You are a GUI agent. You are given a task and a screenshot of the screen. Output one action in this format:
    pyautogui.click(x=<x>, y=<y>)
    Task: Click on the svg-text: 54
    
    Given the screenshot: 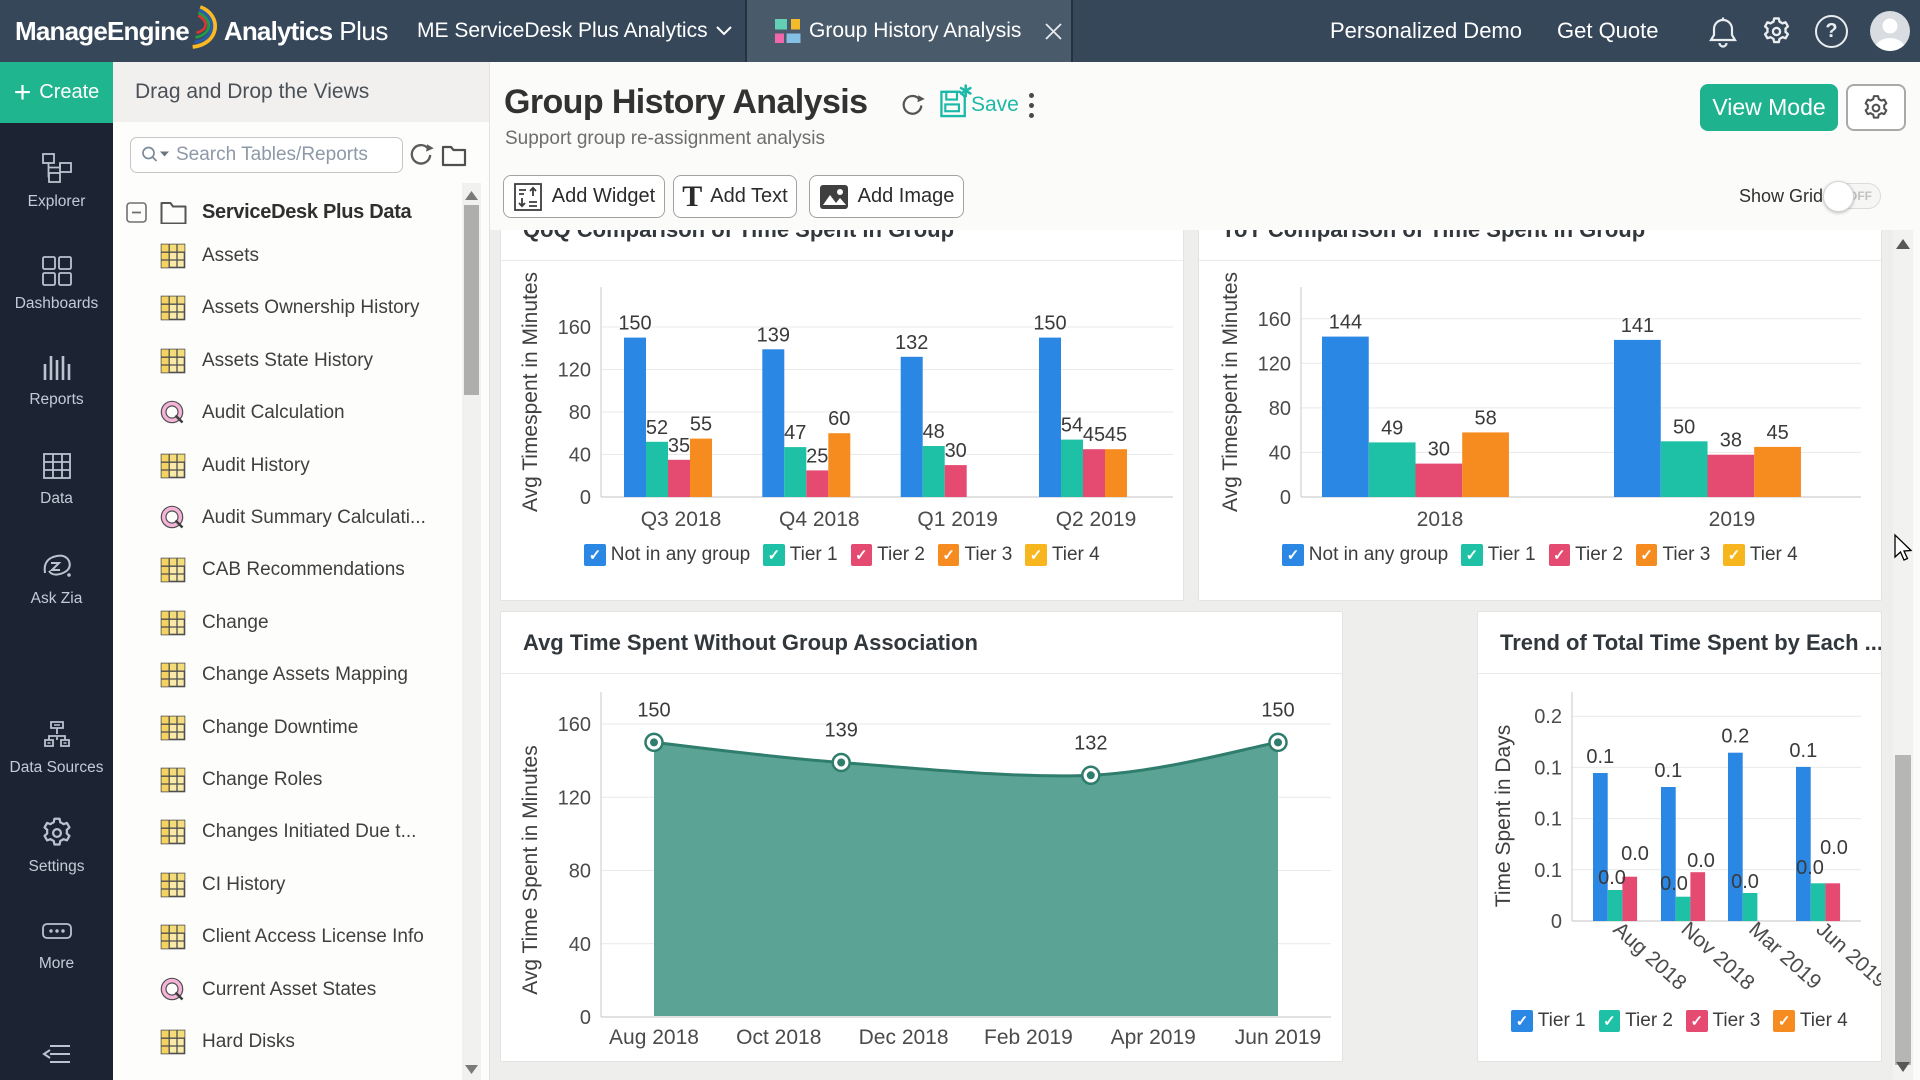 What is the action you would take?
    pyautogui.click(x=1072, y=426)
    